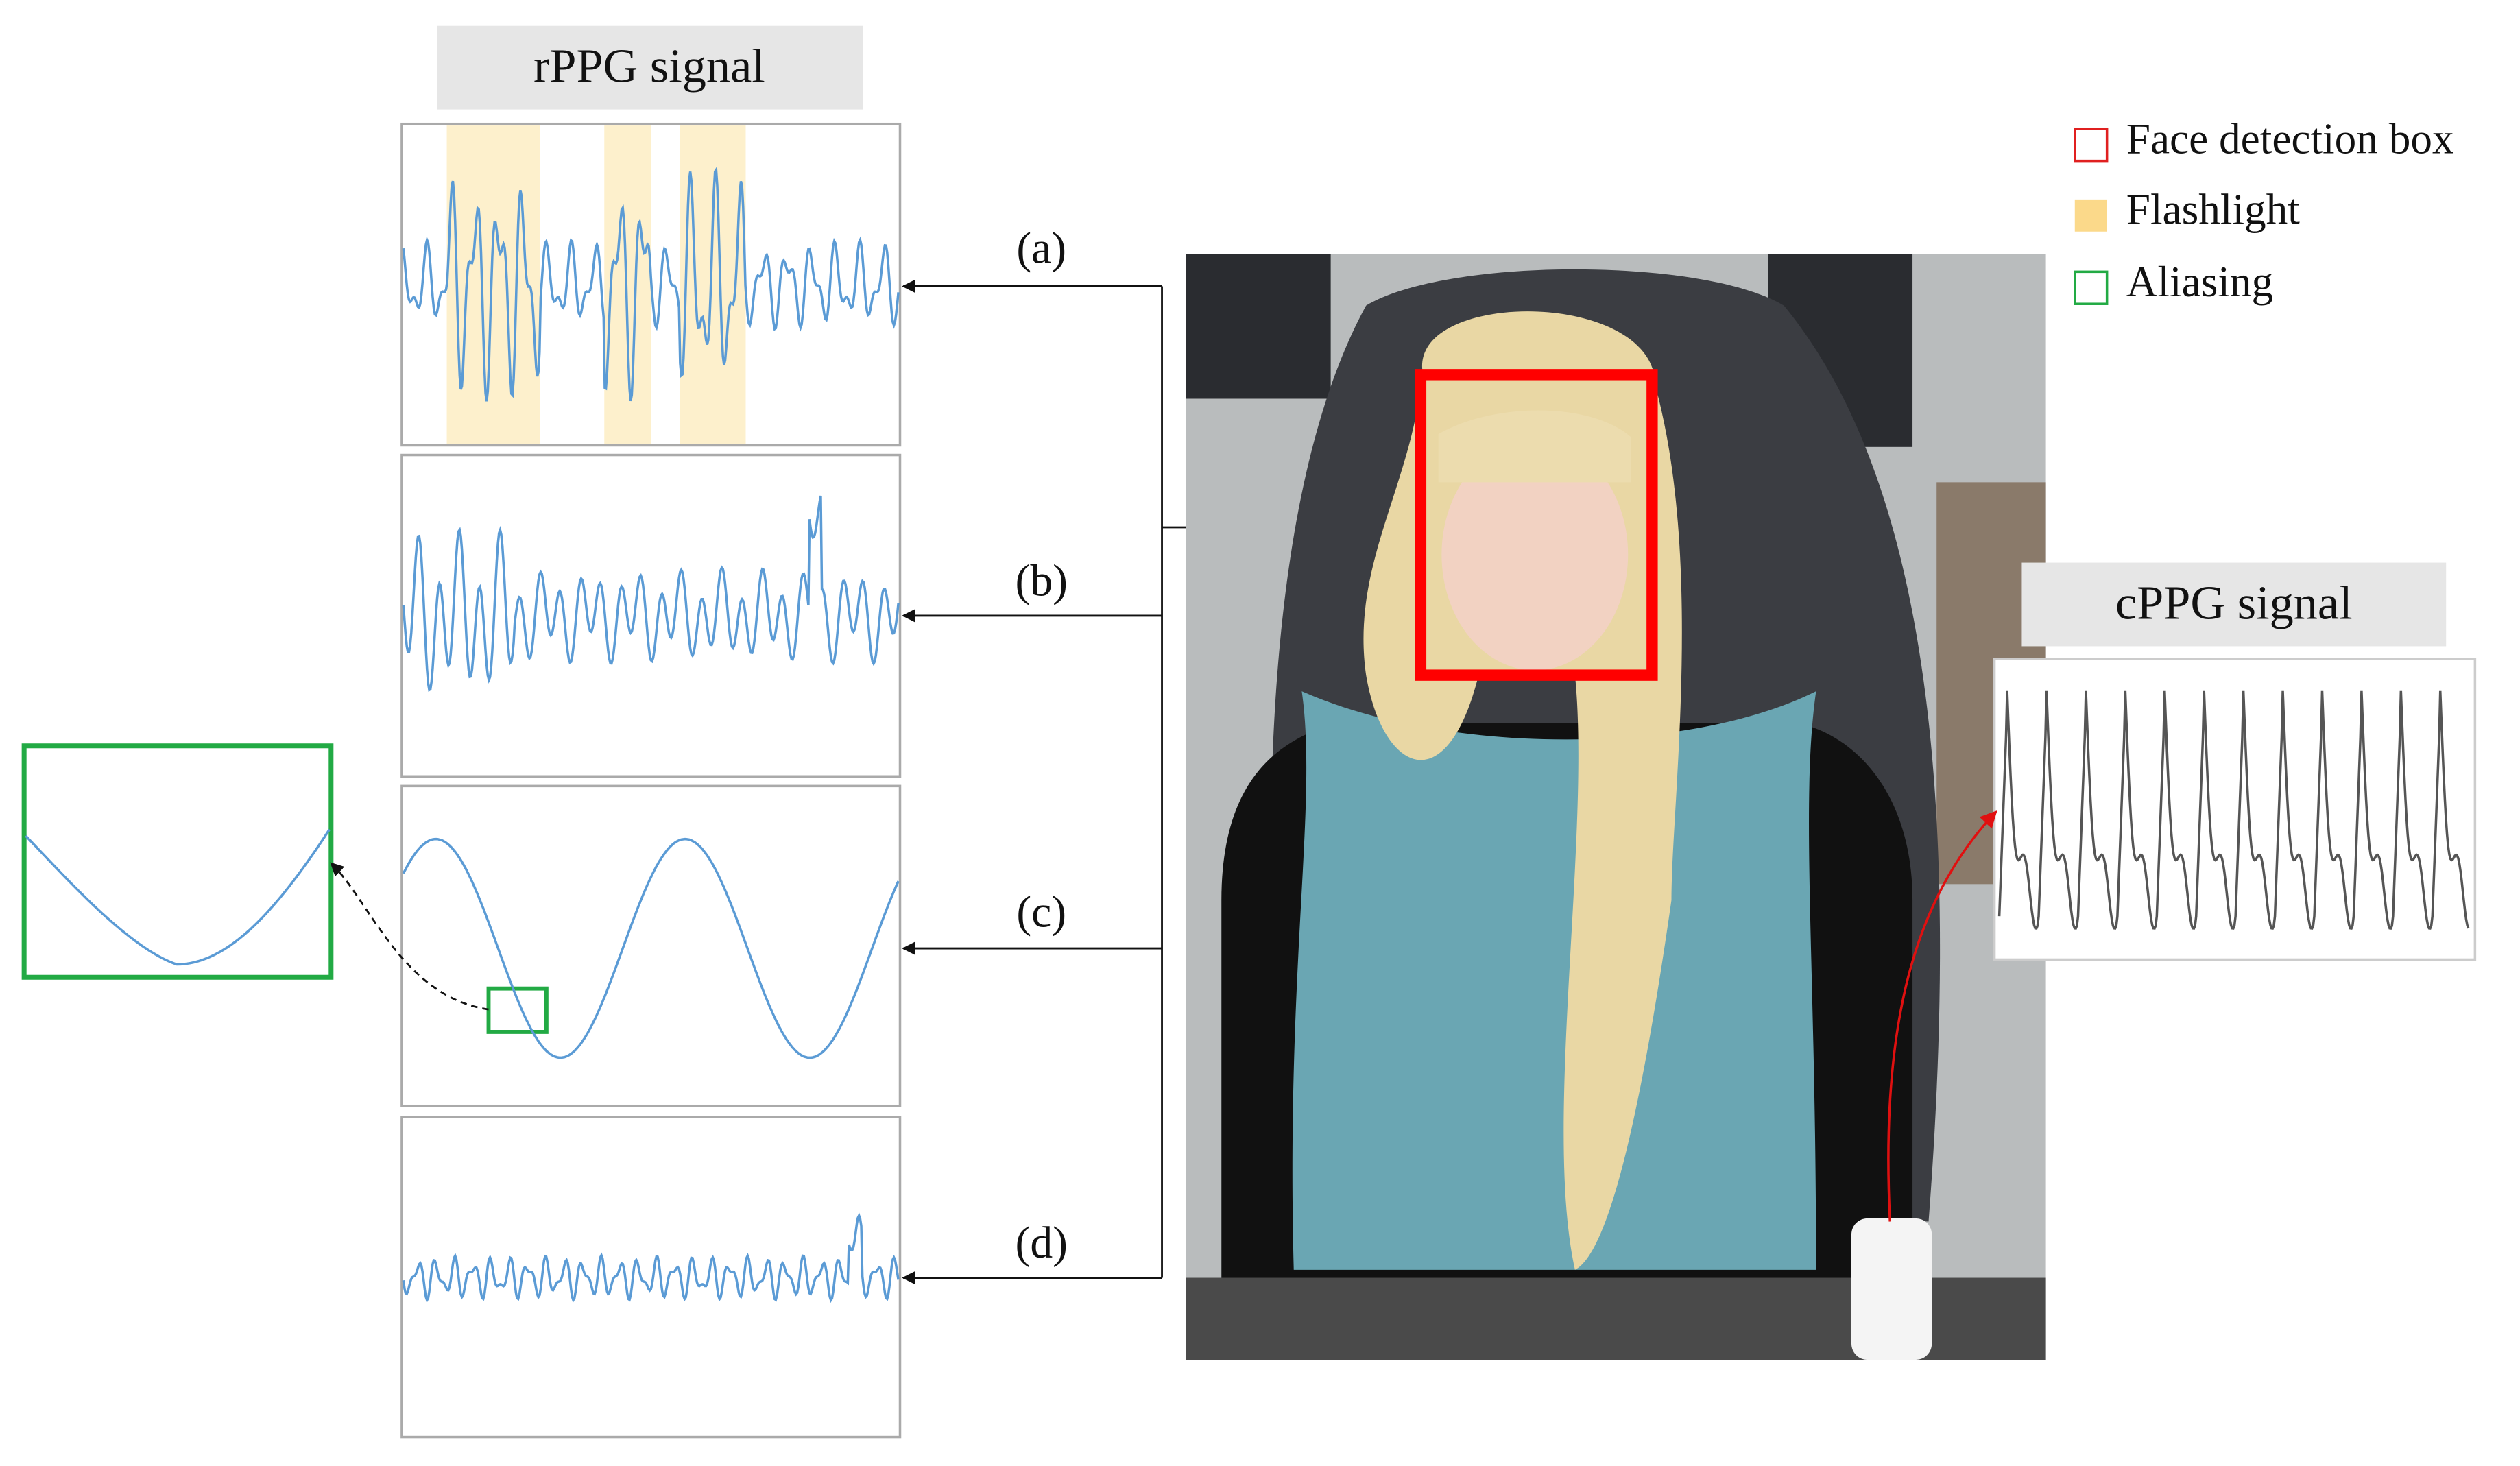 This screenshot has width=2520, height=1466. What do you see at coordinates (1535, 555) in the screenshot?
I see `face` at bounding box center [1535, 555].